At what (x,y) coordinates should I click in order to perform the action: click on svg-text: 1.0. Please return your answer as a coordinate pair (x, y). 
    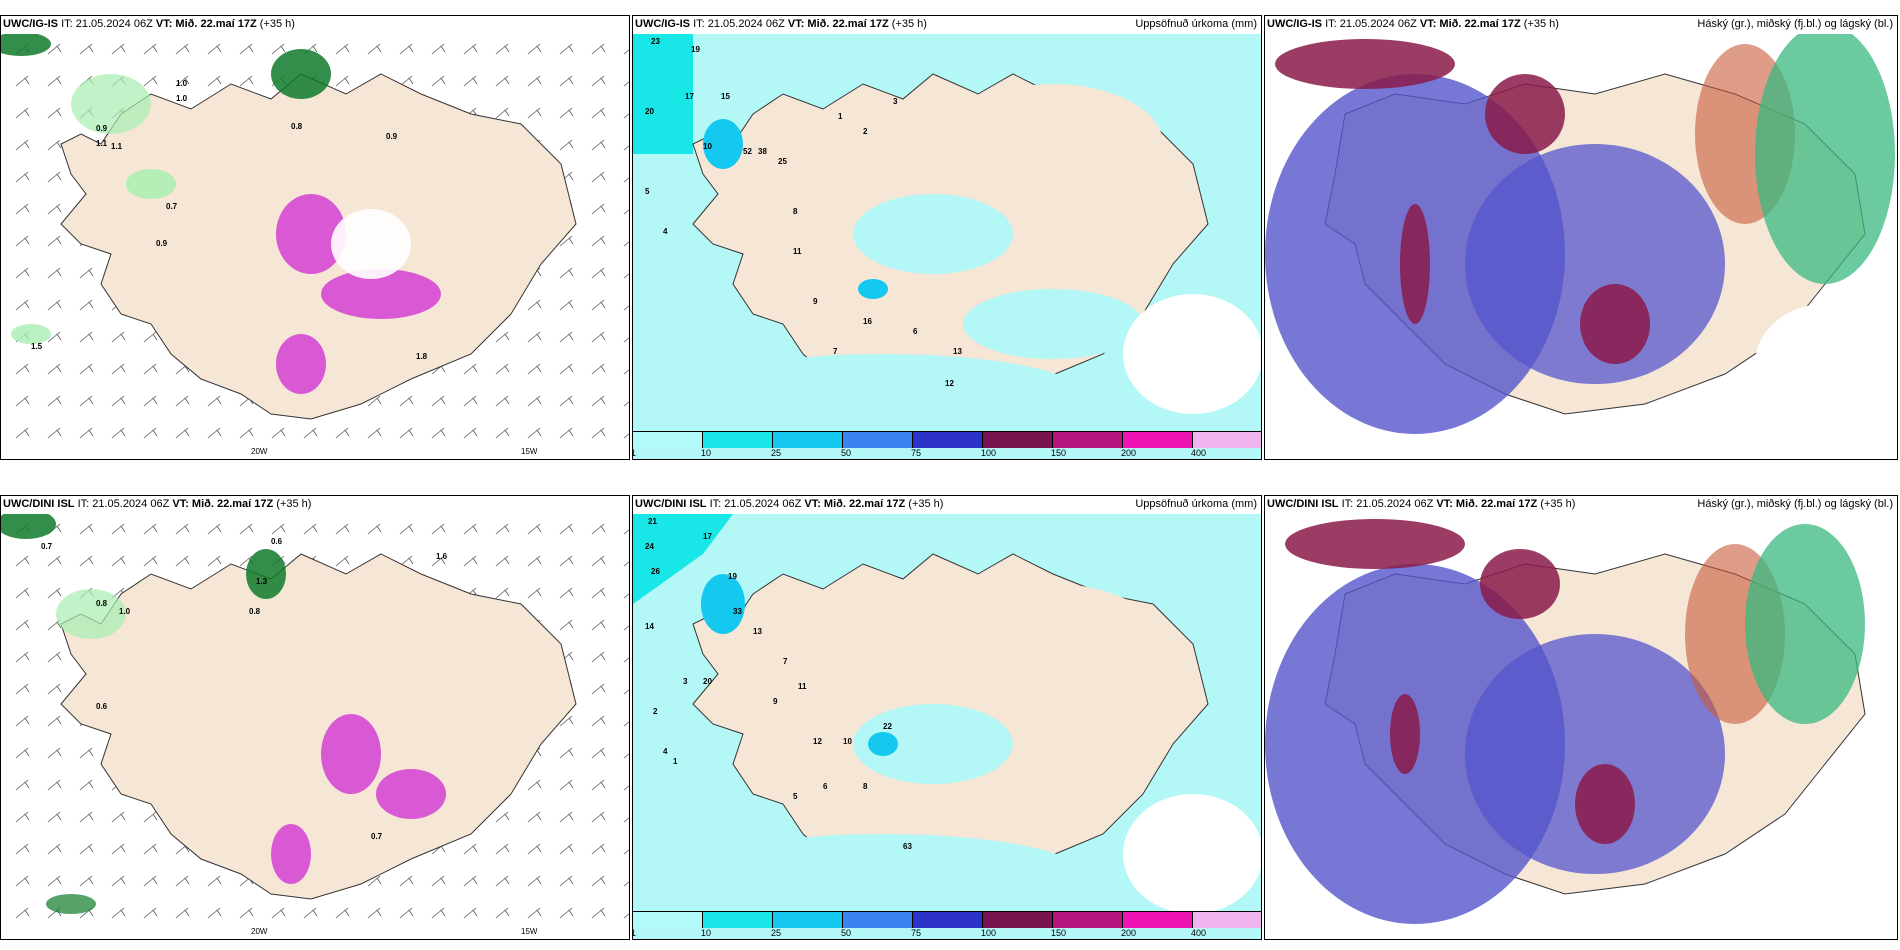
    Looking at the image, I should click on (182, 83).